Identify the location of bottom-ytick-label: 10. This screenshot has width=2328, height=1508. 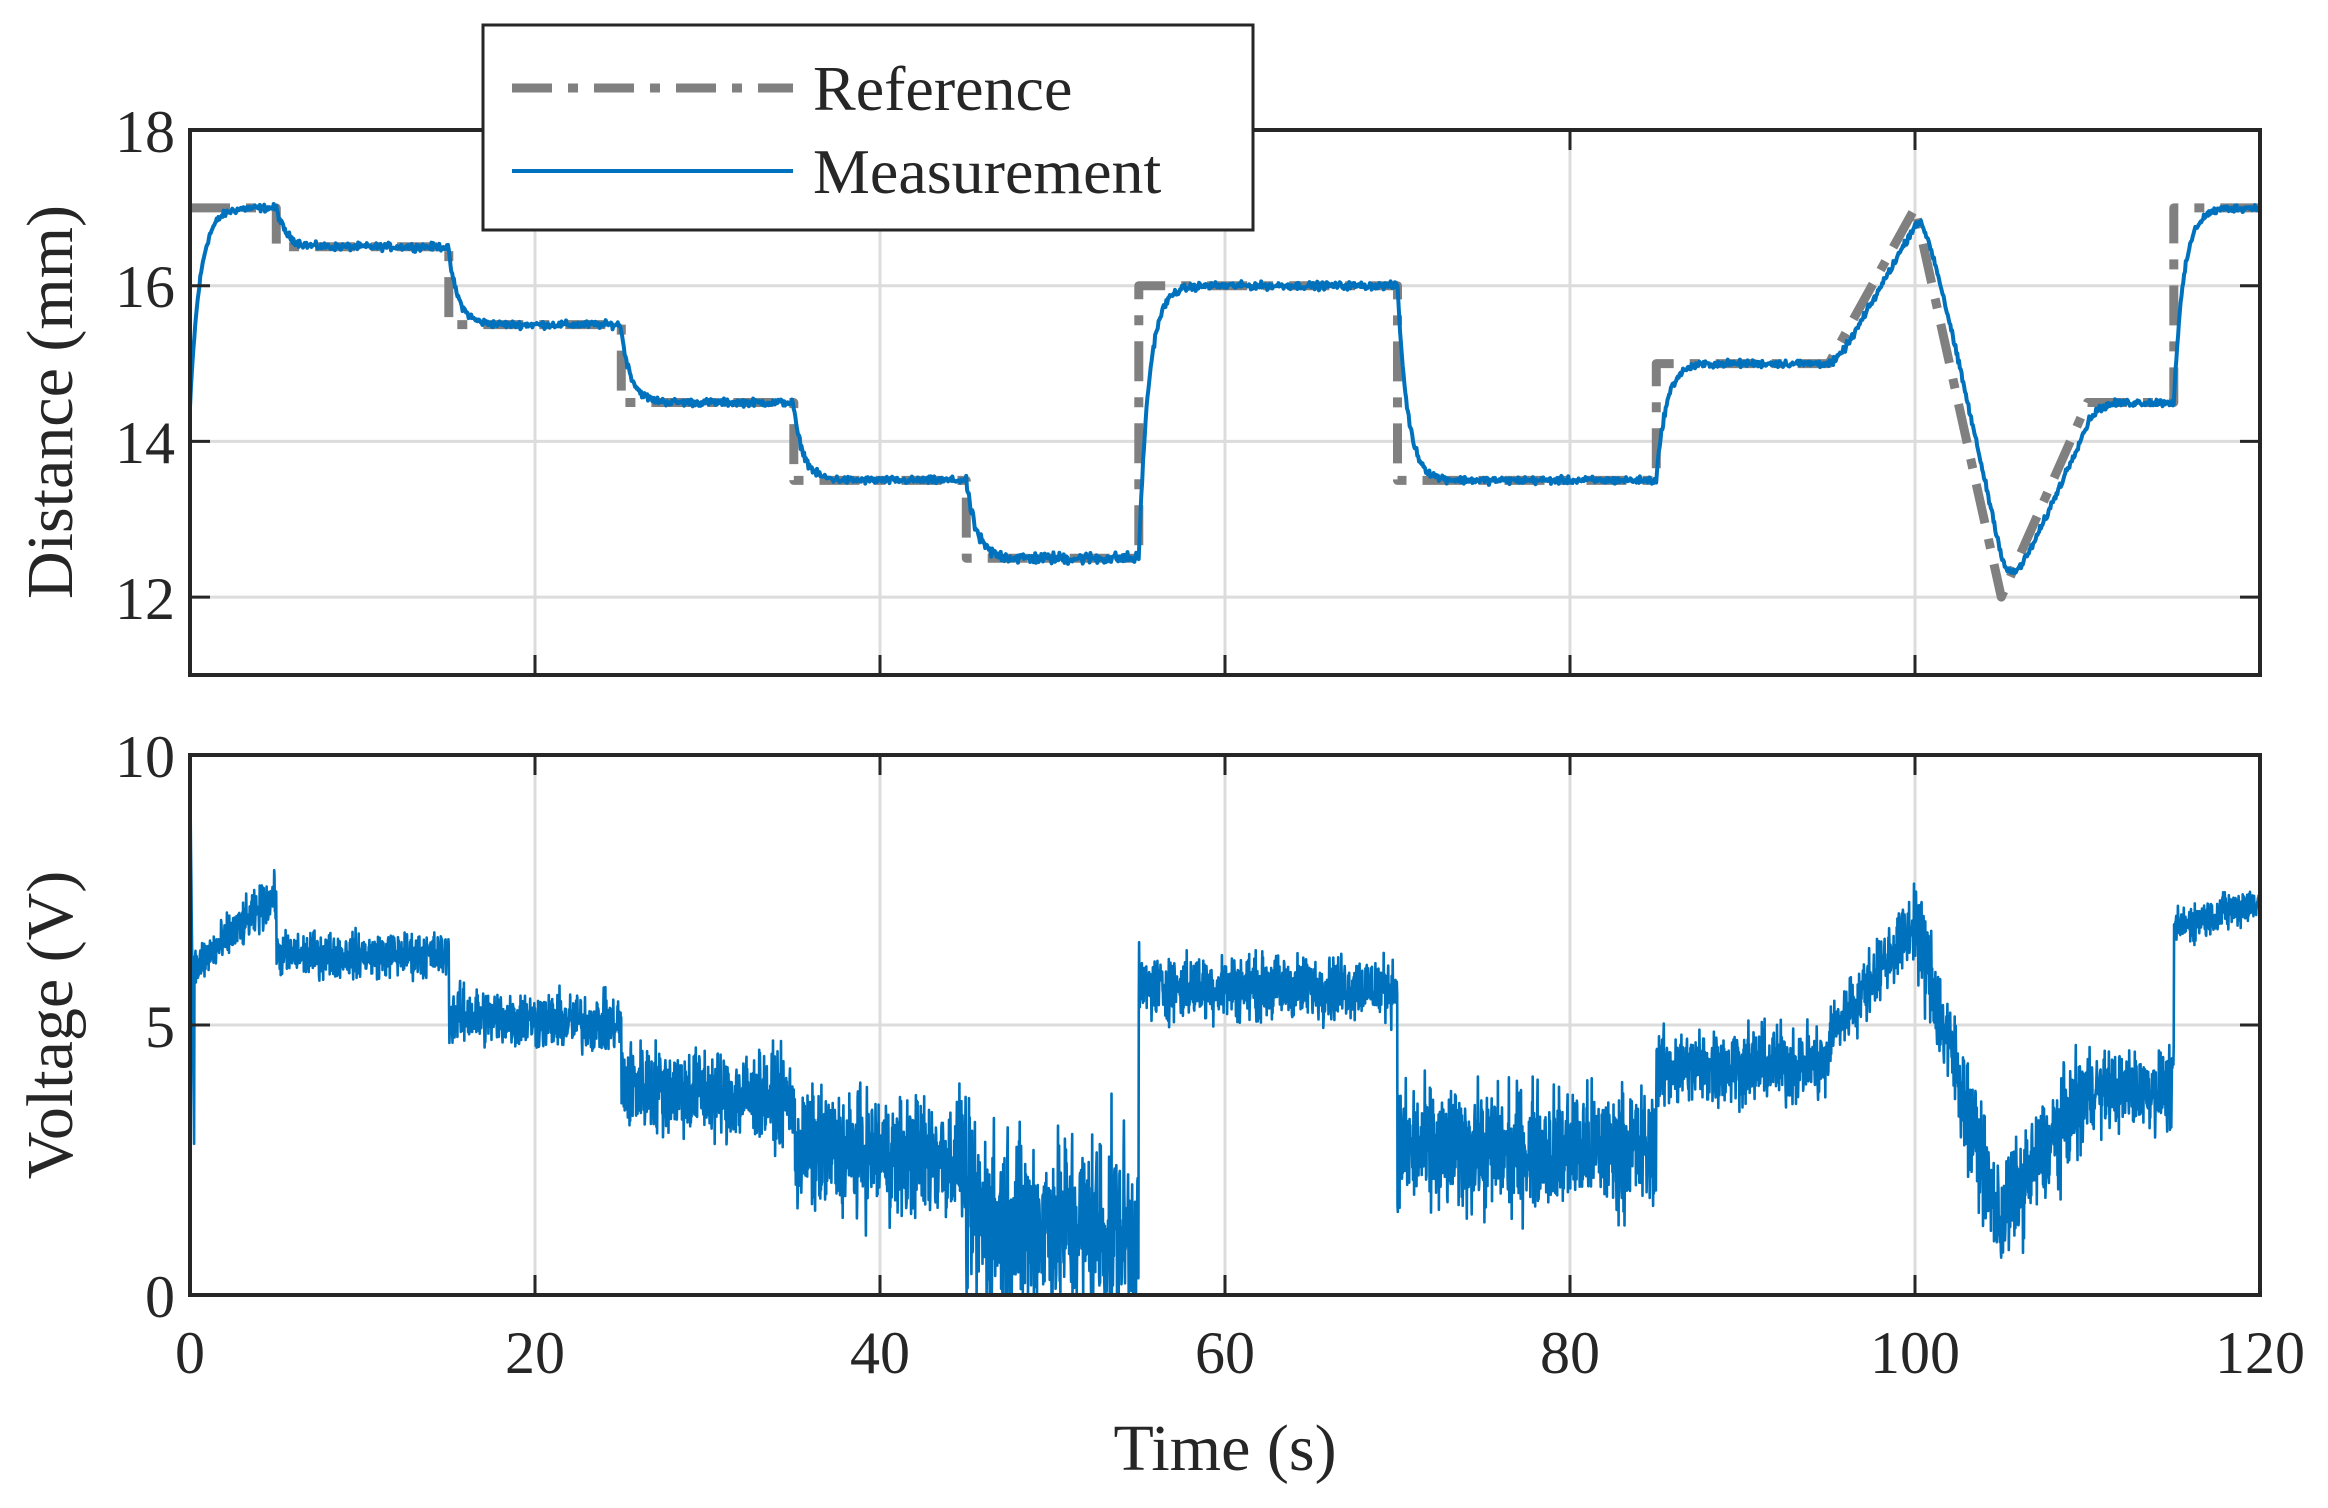
(145, 757).